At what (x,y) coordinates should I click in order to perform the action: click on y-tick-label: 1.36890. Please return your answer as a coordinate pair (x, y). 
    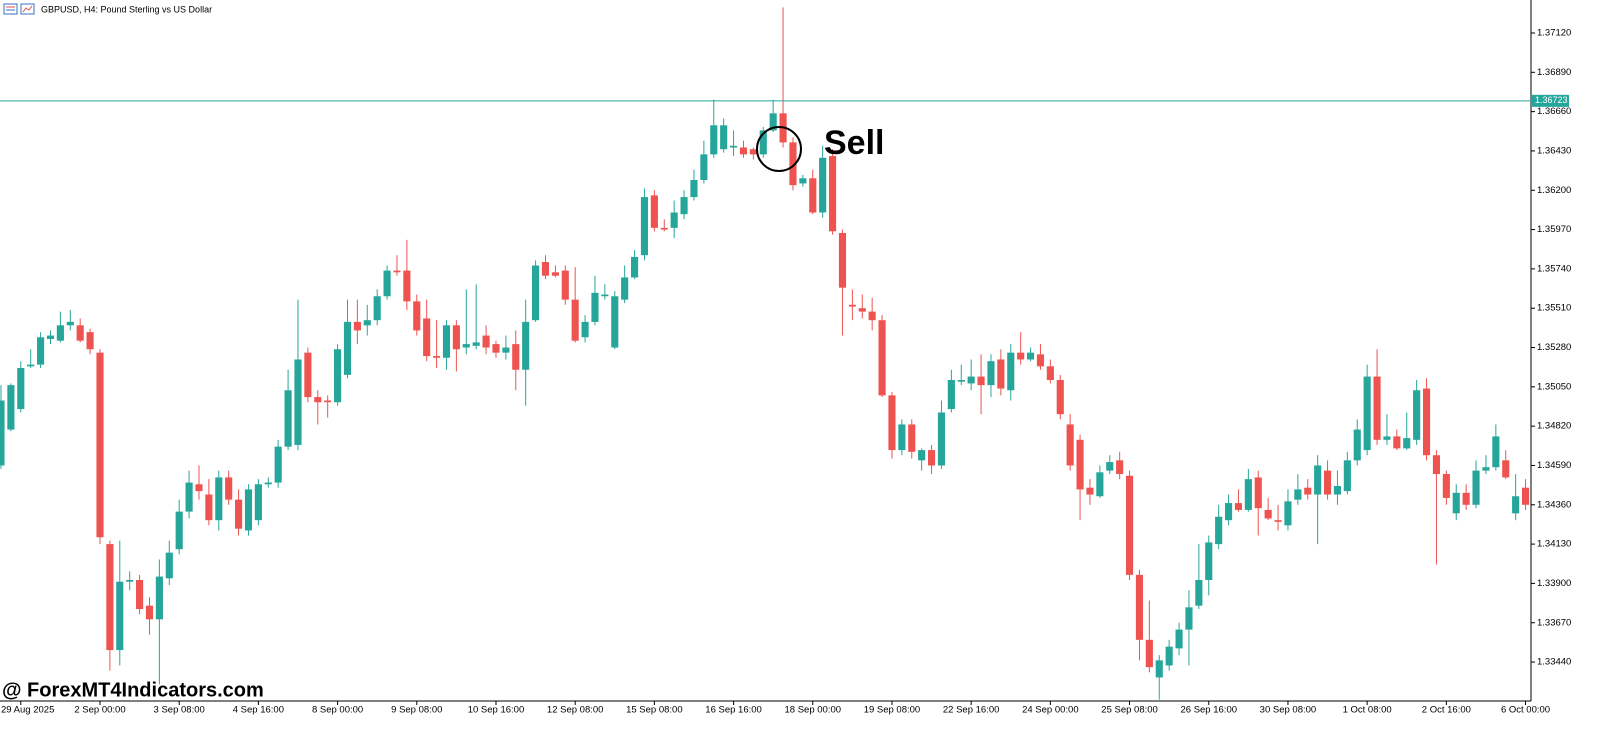
    Looking at the image, I should click on (1554, 72).